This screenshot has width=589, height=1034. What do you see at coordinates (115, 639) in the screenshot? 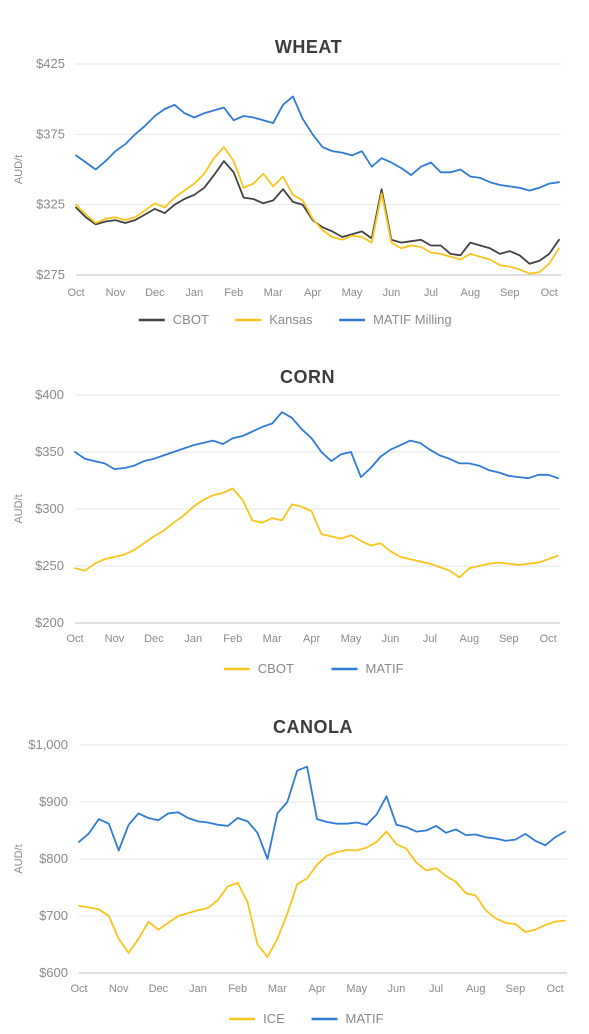
I see `corn-x-tick-label: Nov` at bounding box center [115, 639].